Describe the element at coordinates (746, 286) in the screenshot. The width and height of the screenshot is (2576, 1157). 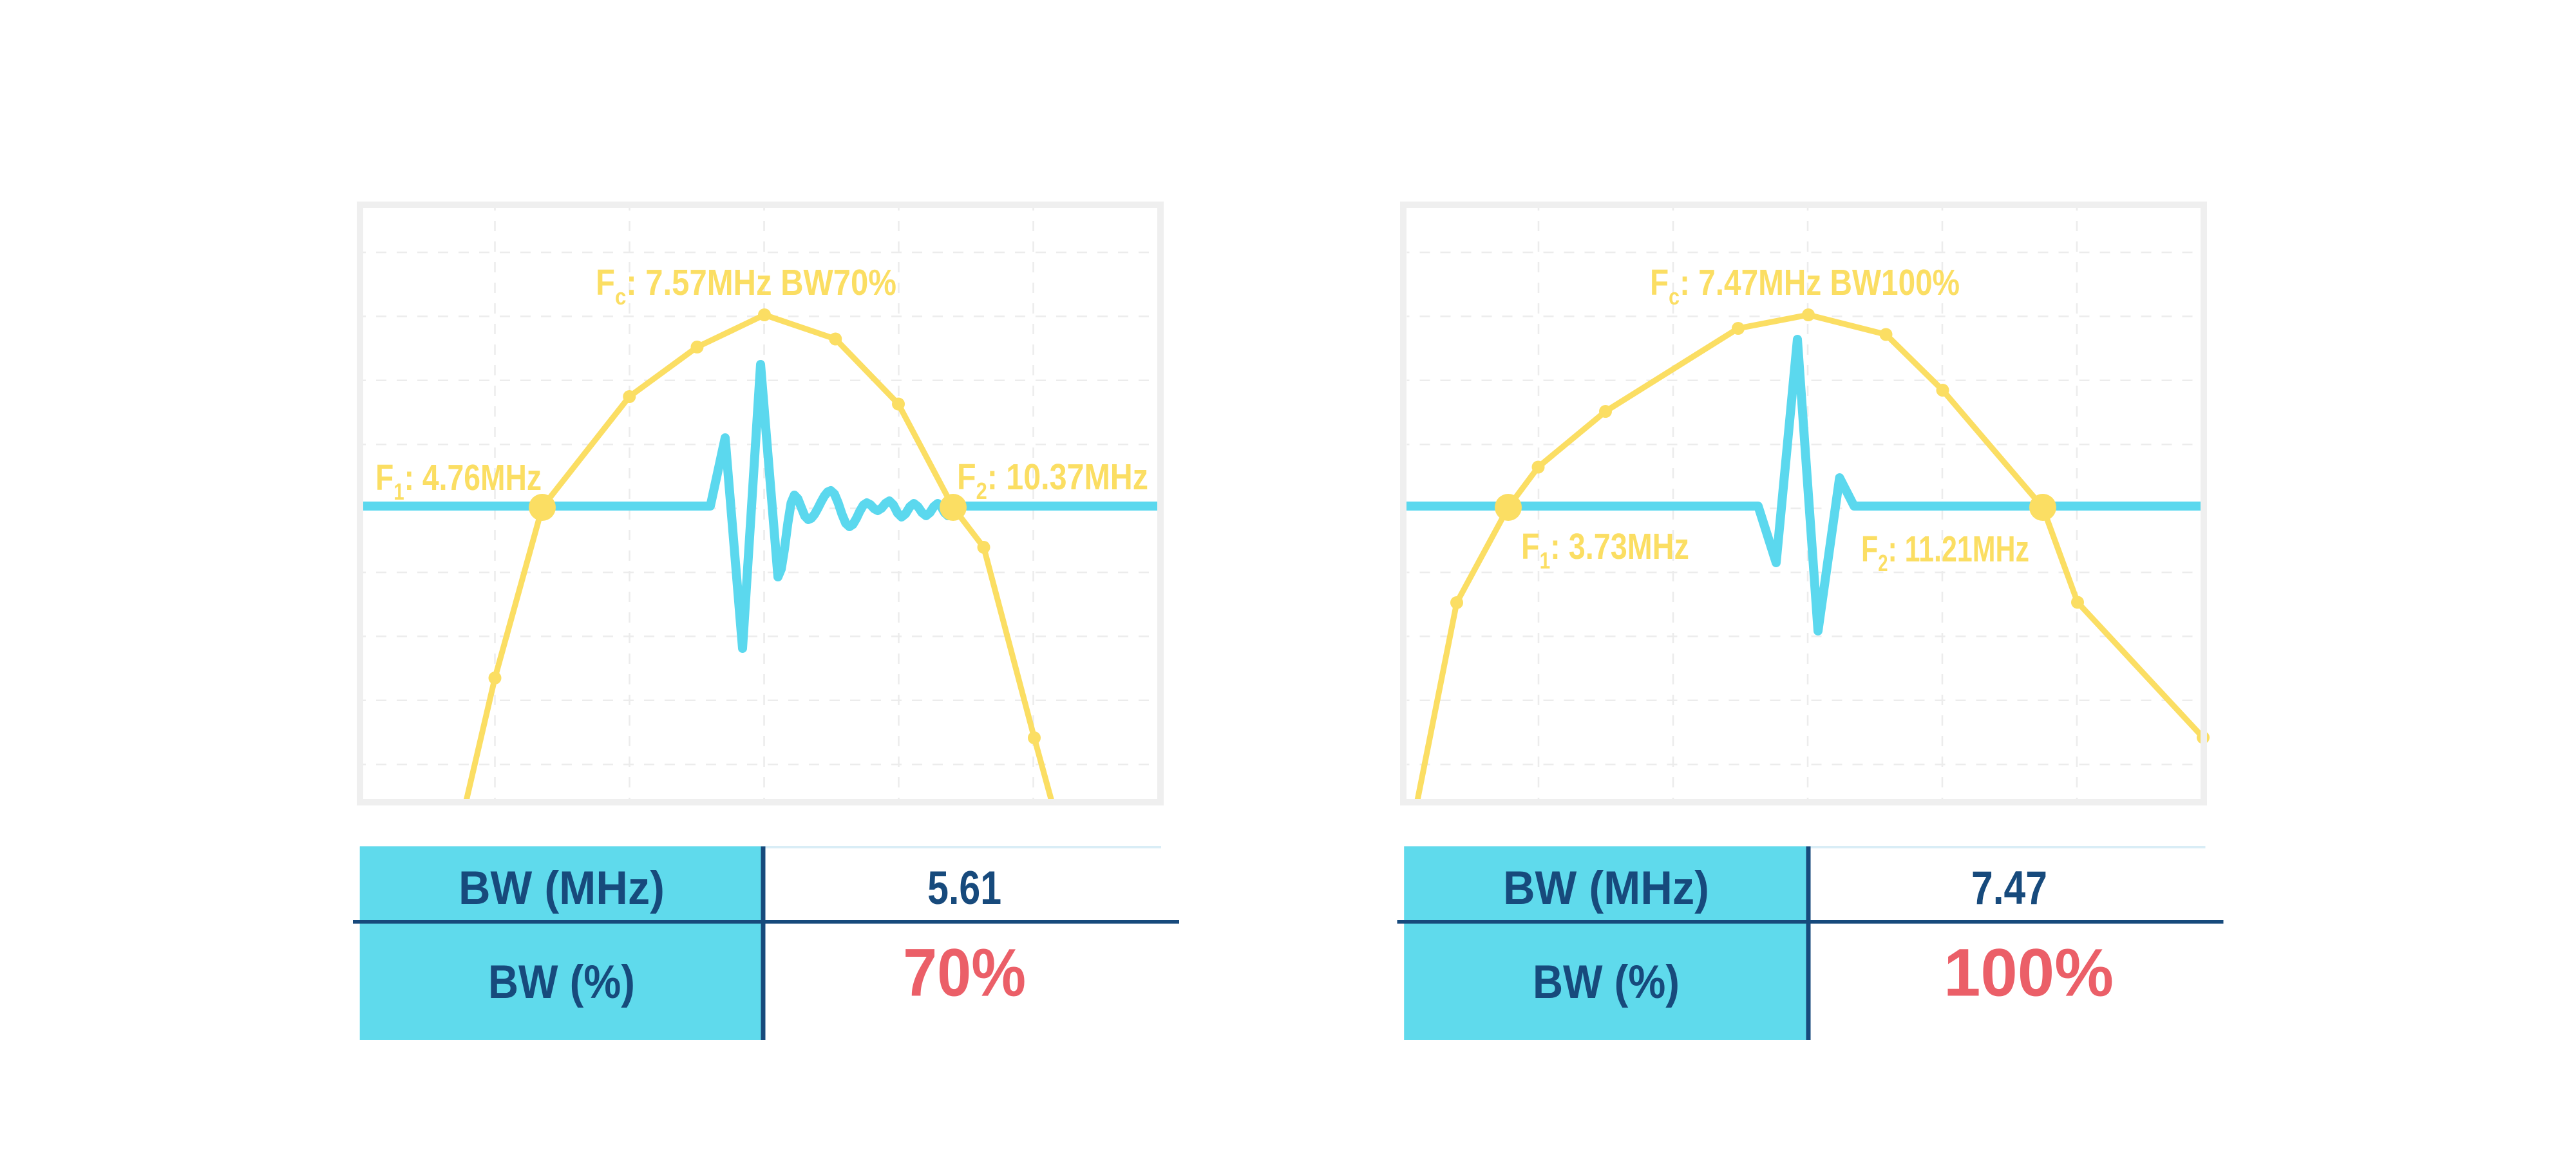
I see `svg-text: Fc: 7.57MHz BW70%` at that location.